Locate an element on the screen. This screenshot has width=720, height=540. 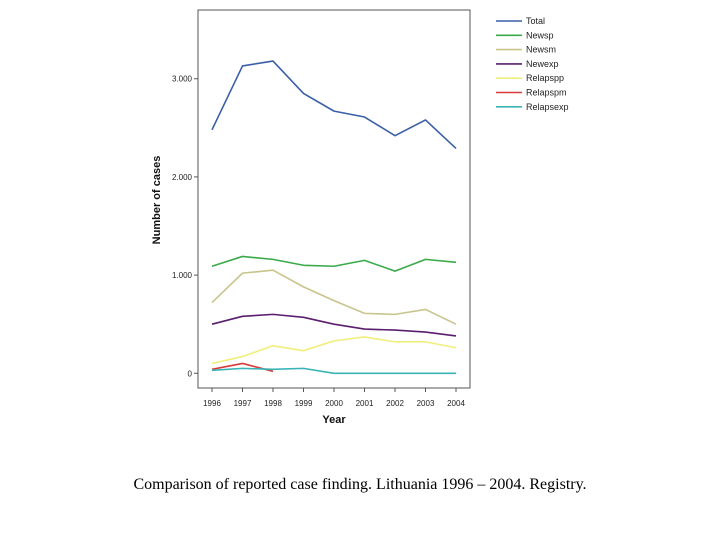
x-tick-label: 2002 is located at coordinates (395, 403).